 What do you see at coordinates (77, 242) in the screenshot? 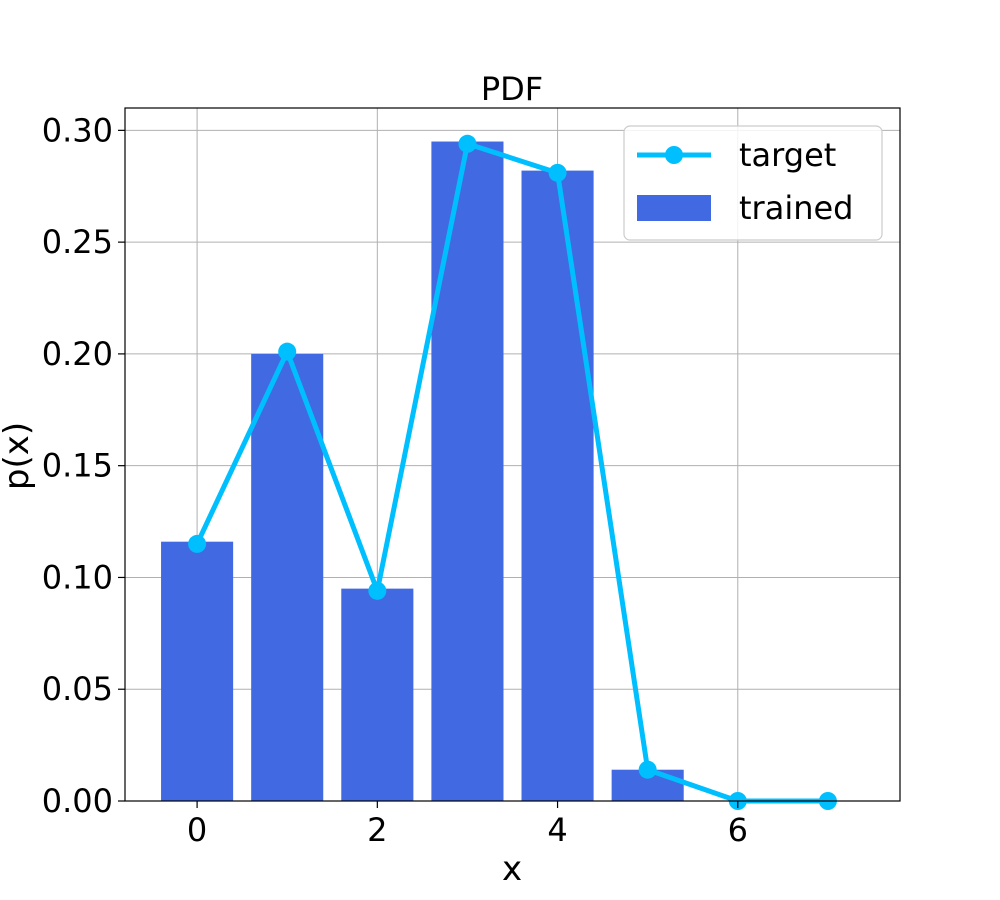
I see `y-tick-label: 0.25` at bounding box center [77, 242].